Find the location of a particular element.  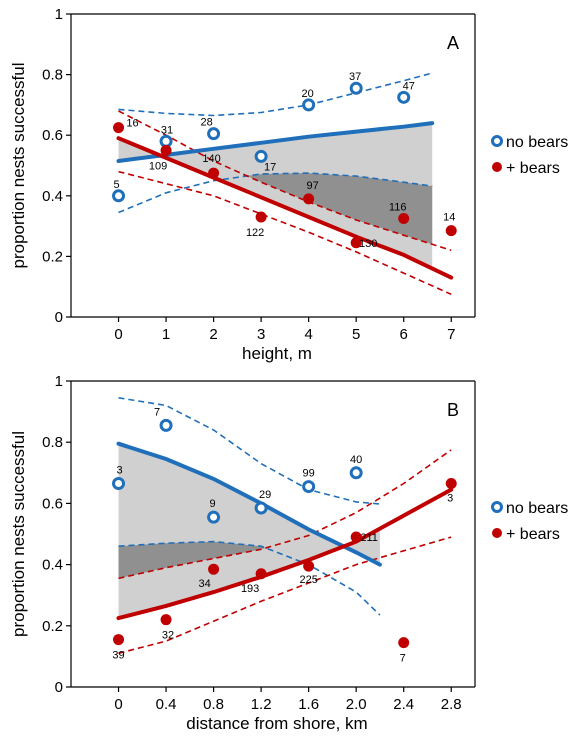

sample-size-label: 5 is located at coordinates (116, 185).